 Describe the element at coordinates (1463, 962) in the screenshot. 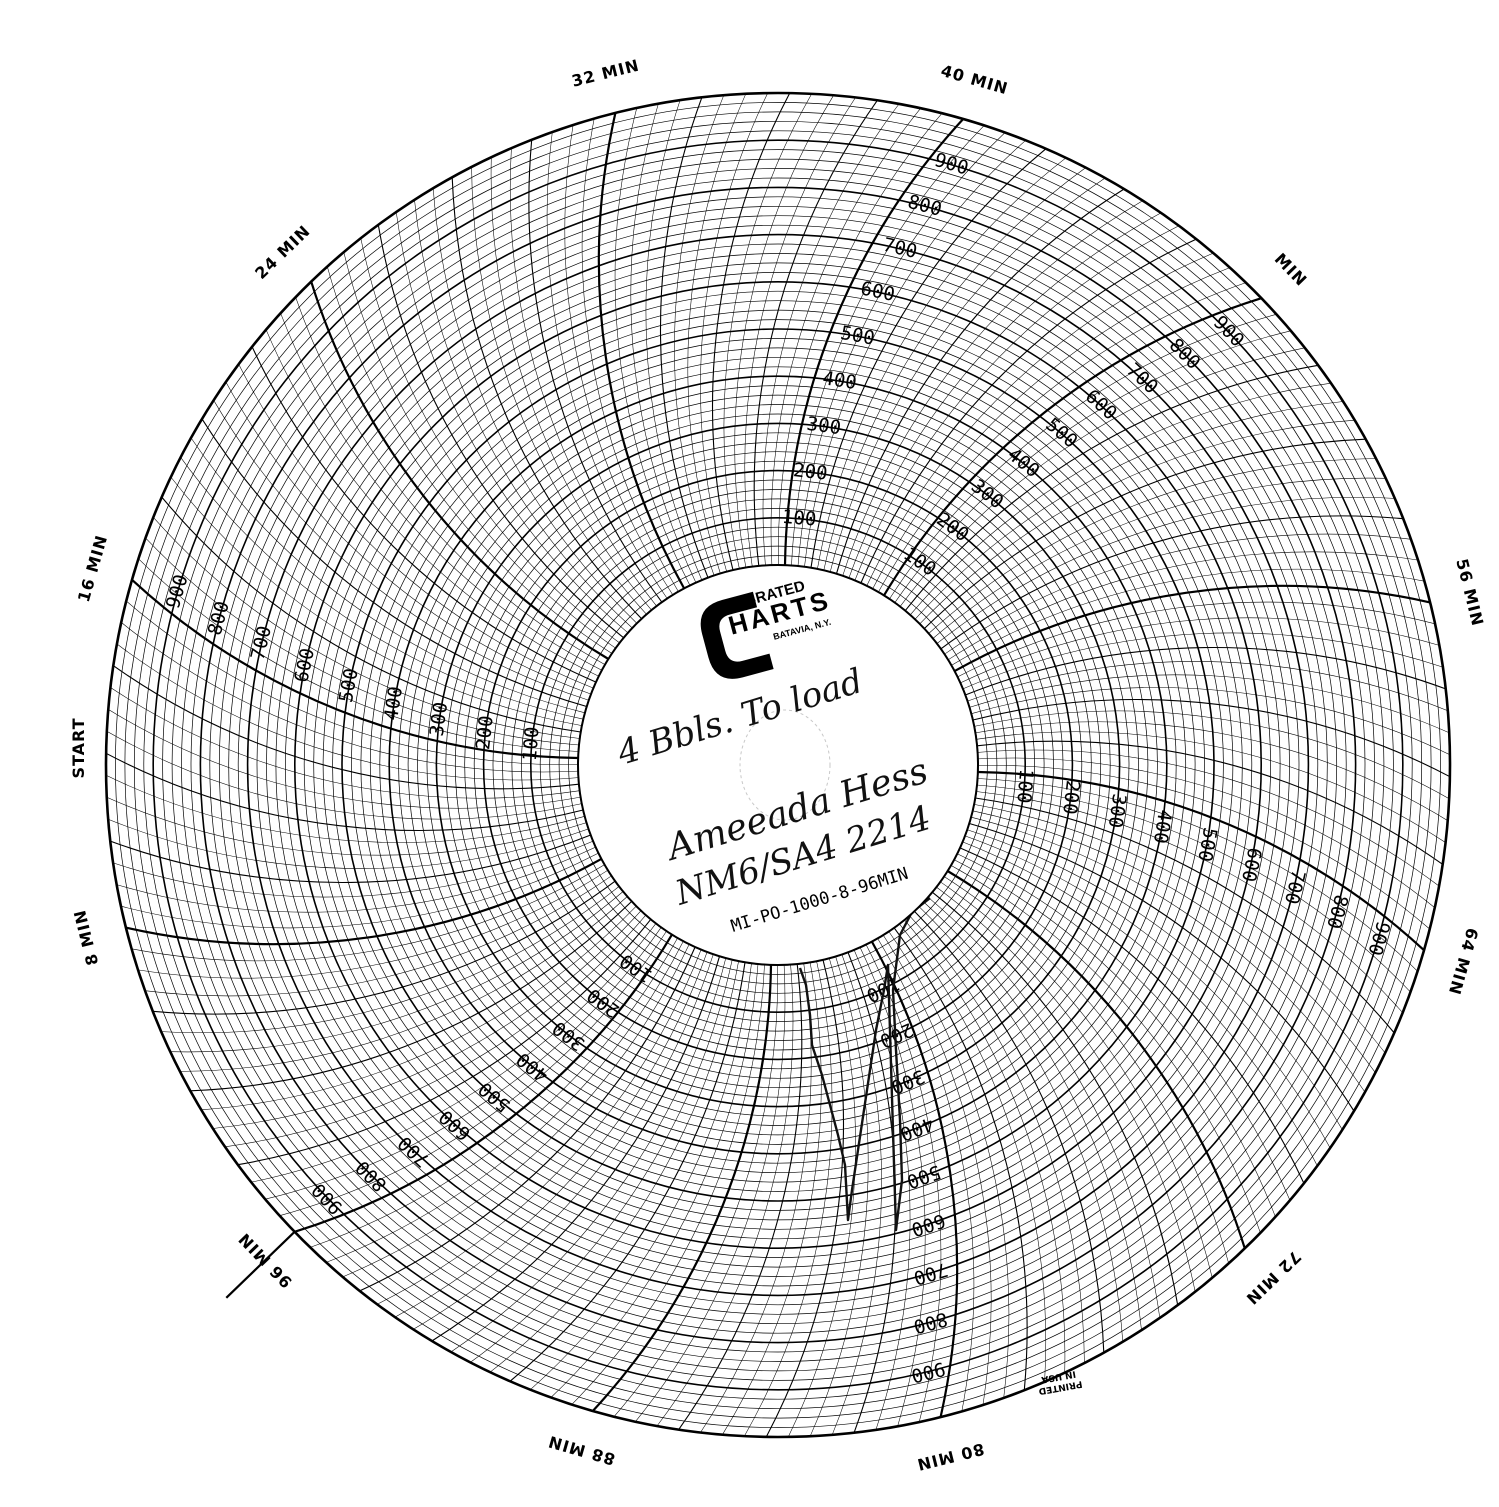

I see `time-label: 64 MIN` at that location.